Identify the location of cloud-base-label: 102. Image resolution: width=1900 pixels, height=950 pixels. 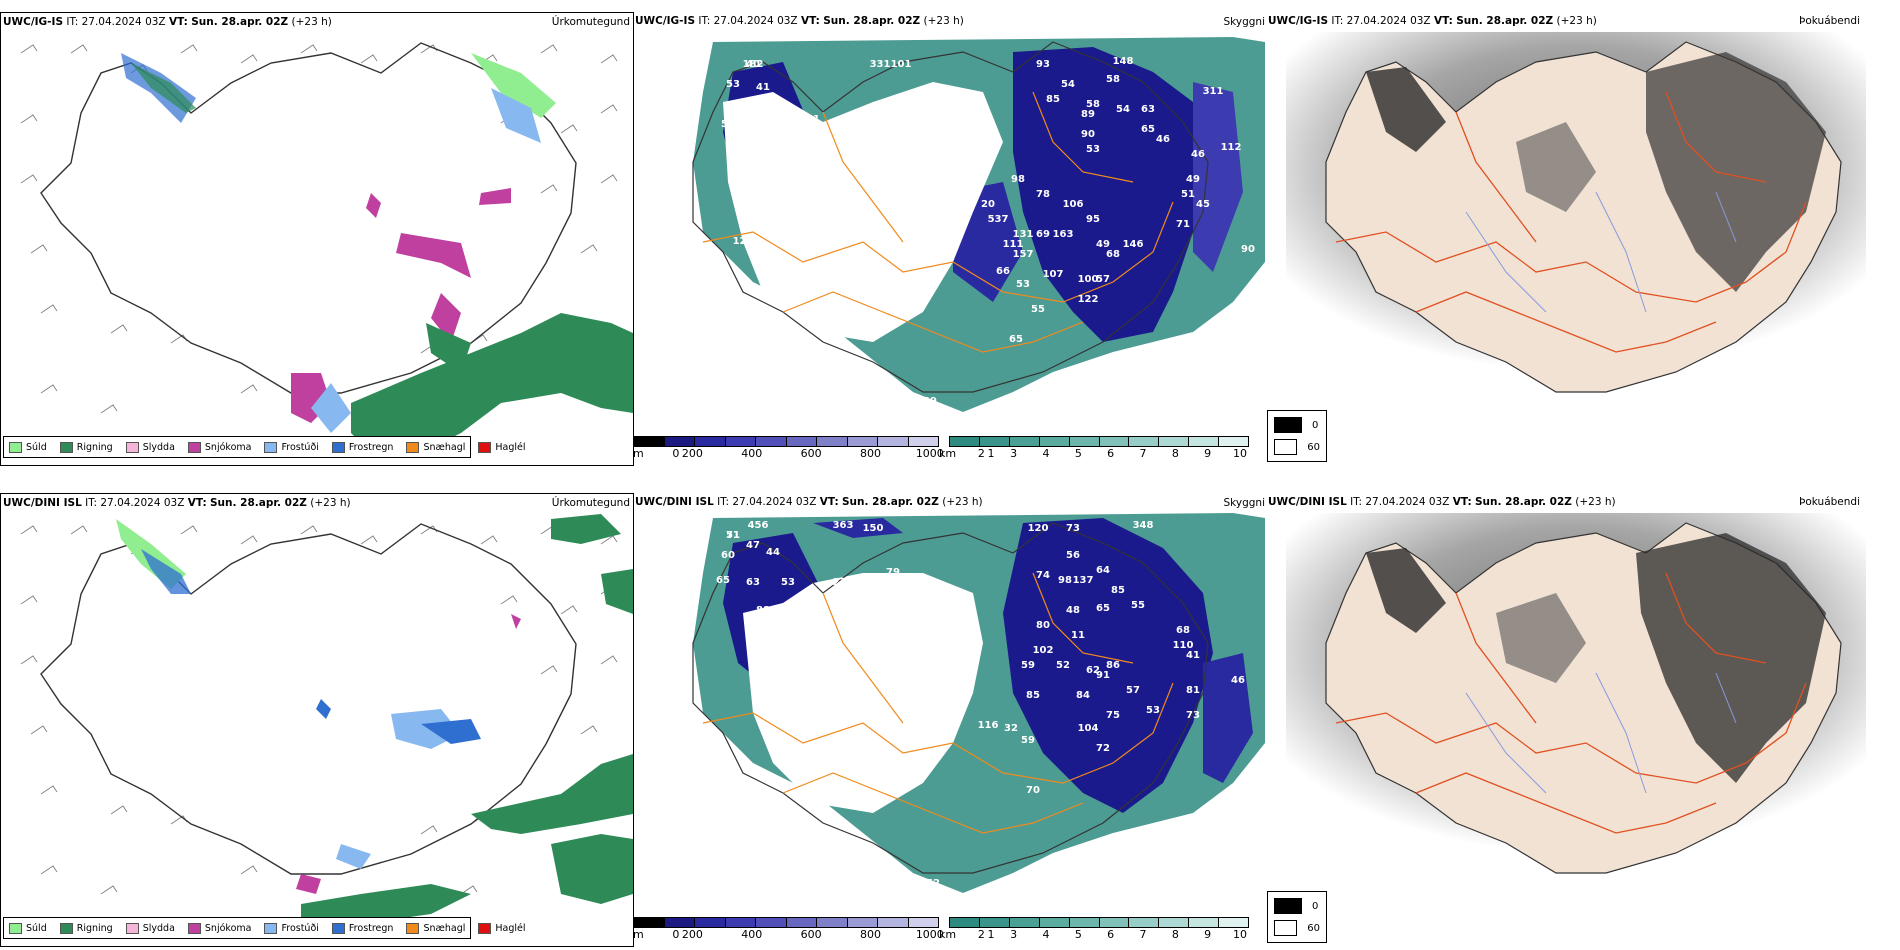
(1043, 650).